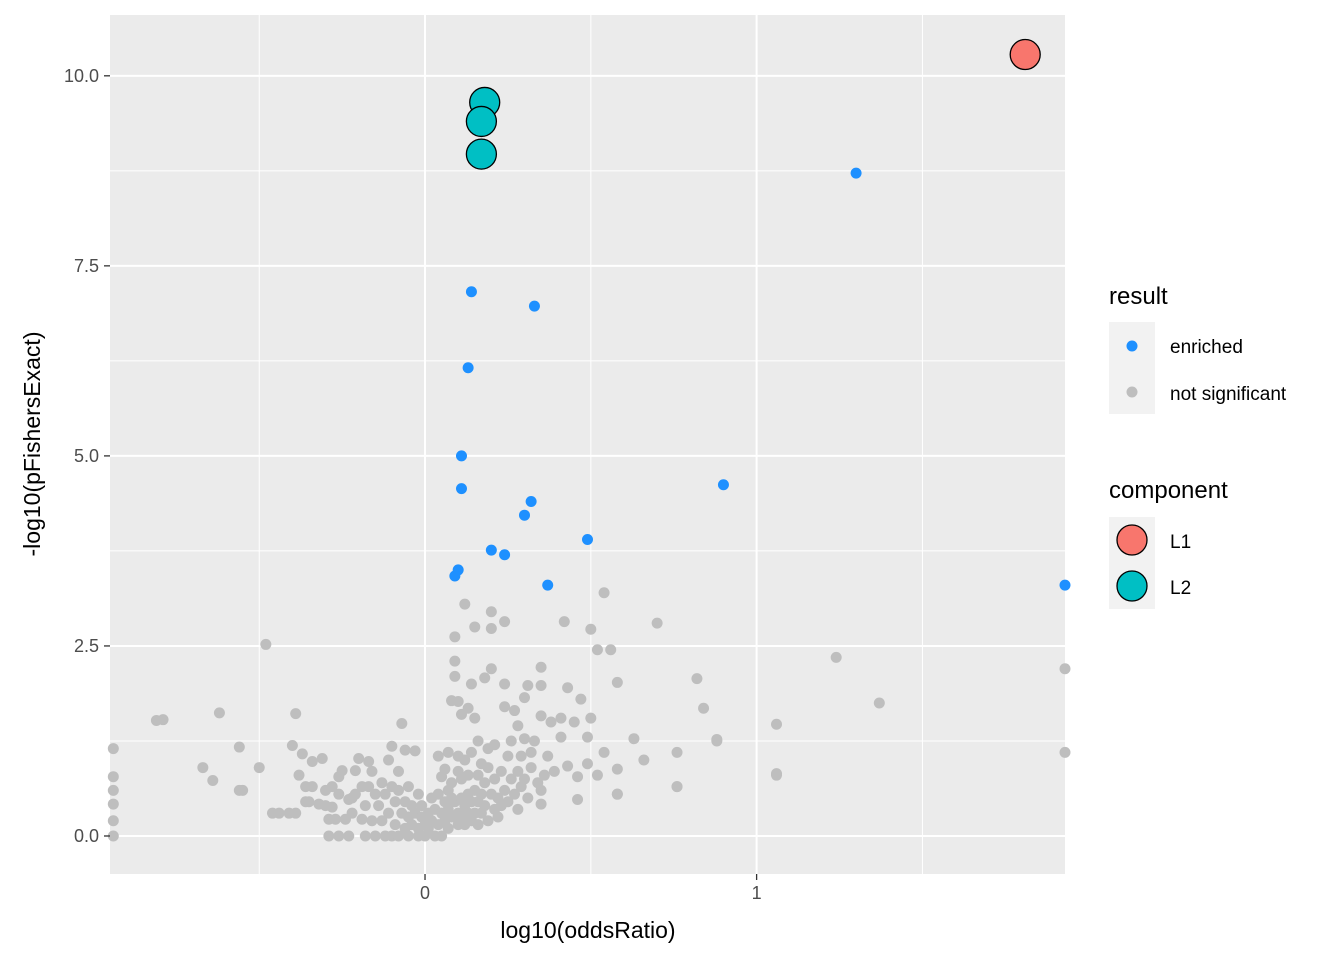 The width and height of the screenshot is (1344, 960). Describe the element at coordinates (1180, 588) in the screenshot. I see `legend-label-L2: L2` at that location.